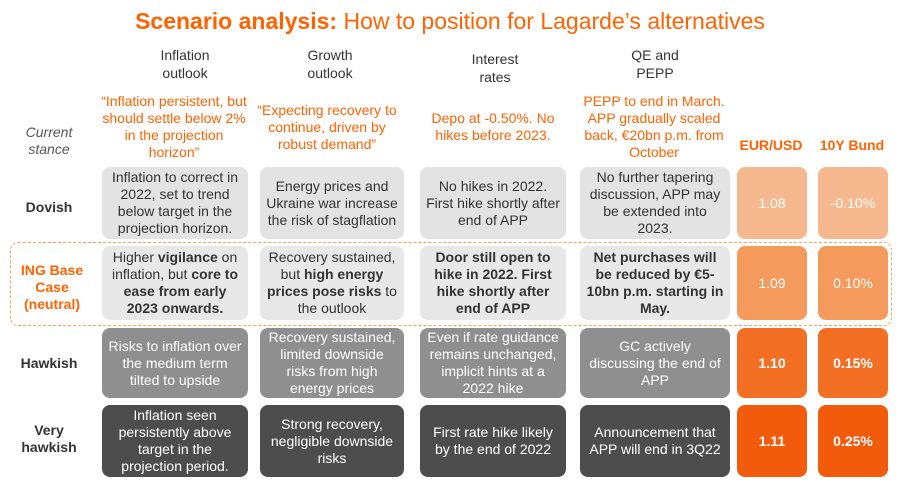 The height and width of the screenshot is (482, 900). Describe the element at coordinates (655, 55) in the screenshot. I see `col-header-qe-line1: QE and` at that location.